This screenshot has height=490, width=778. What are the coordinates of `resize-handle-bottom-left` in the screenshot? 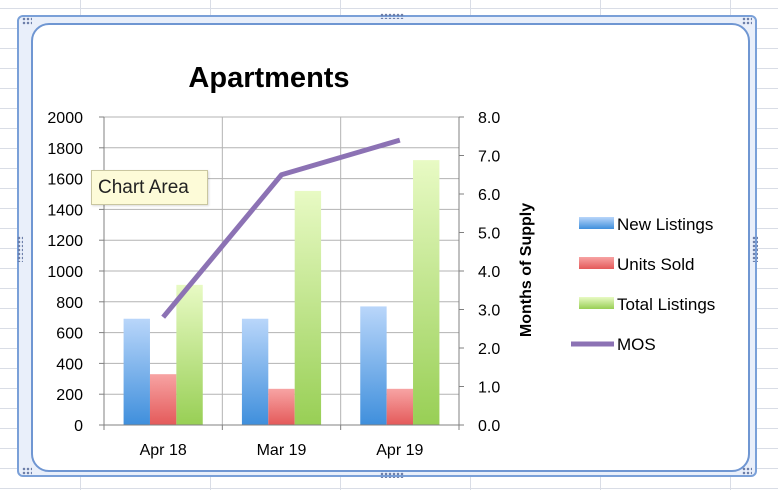 It's located at (27, 471).